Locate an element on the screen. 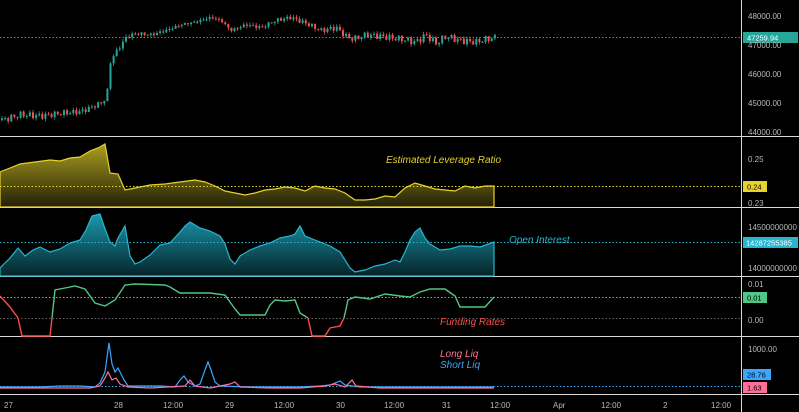 This screenshot has height=412, width=799. open-interest-tag-bg is located at coordinates (770, 242).